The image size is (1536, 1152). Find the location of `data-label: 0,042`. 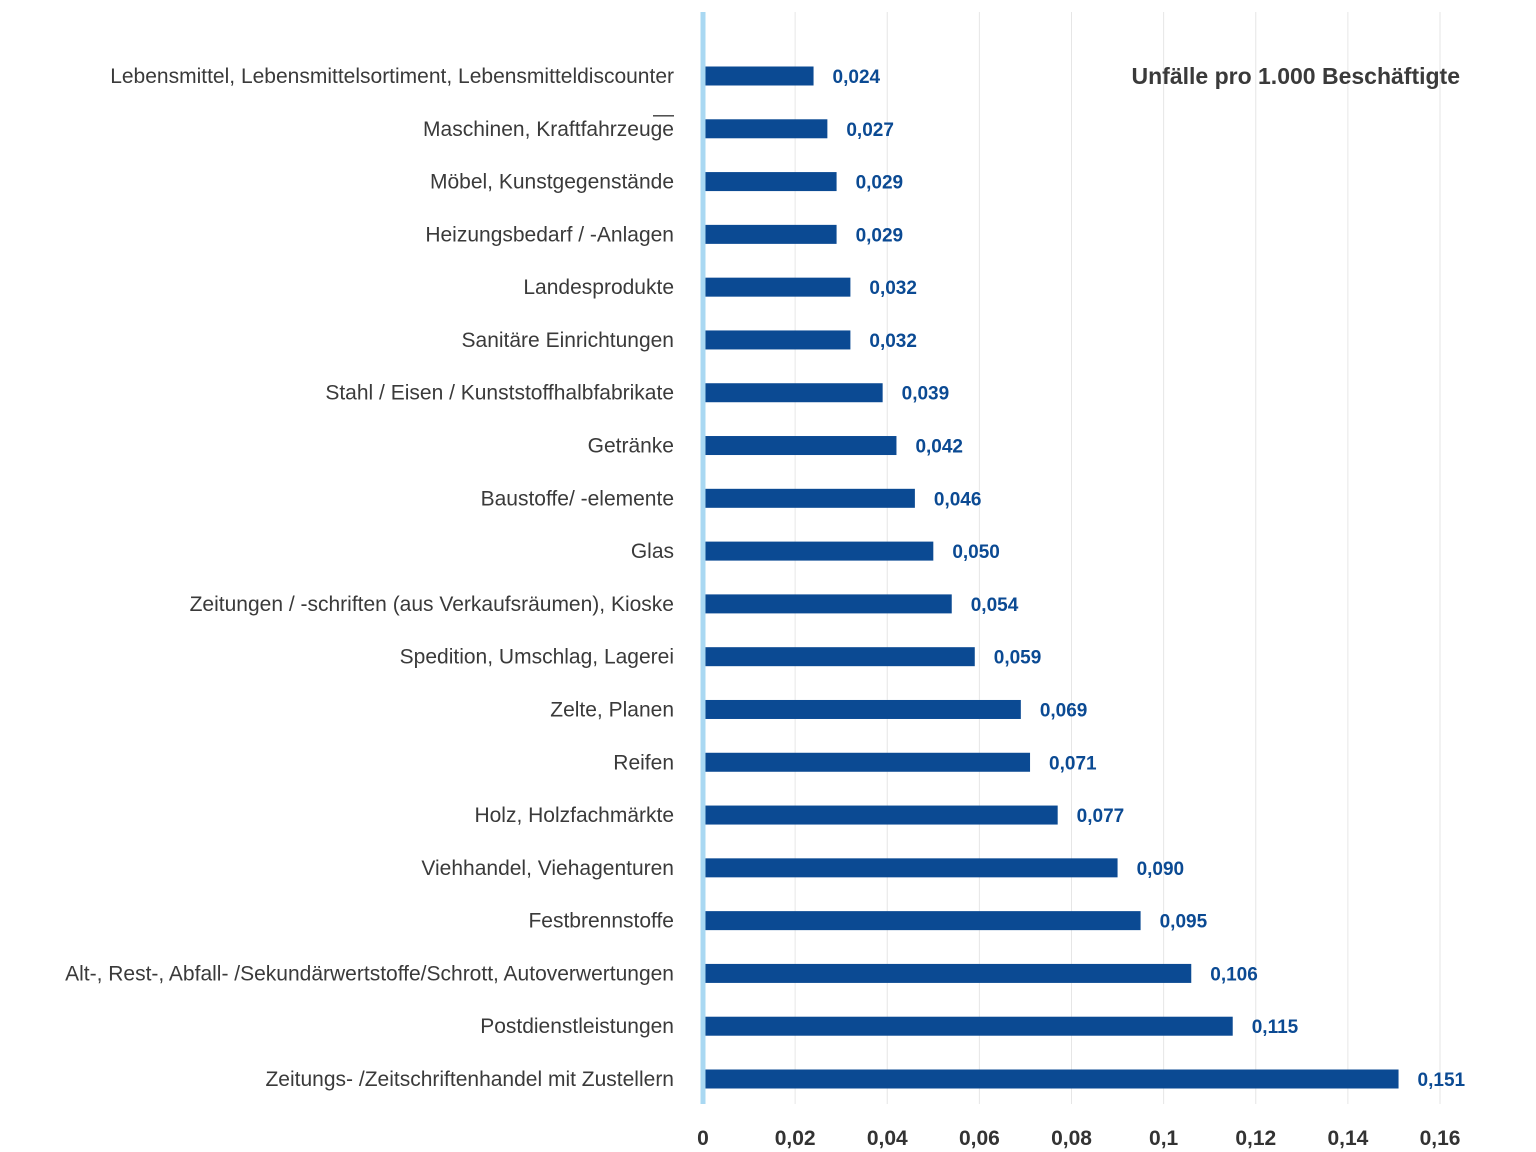

data-label: 0,042 is located at coordinates (939, 447).